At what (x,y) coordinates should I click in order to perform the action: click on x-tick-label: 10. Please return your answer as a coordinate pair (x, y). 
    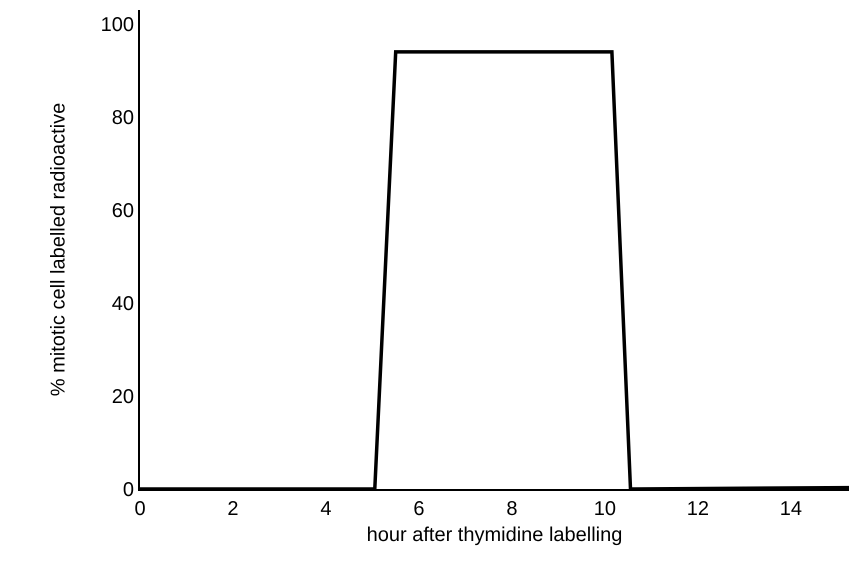
    Looking at the image, I should click on (605, 509).